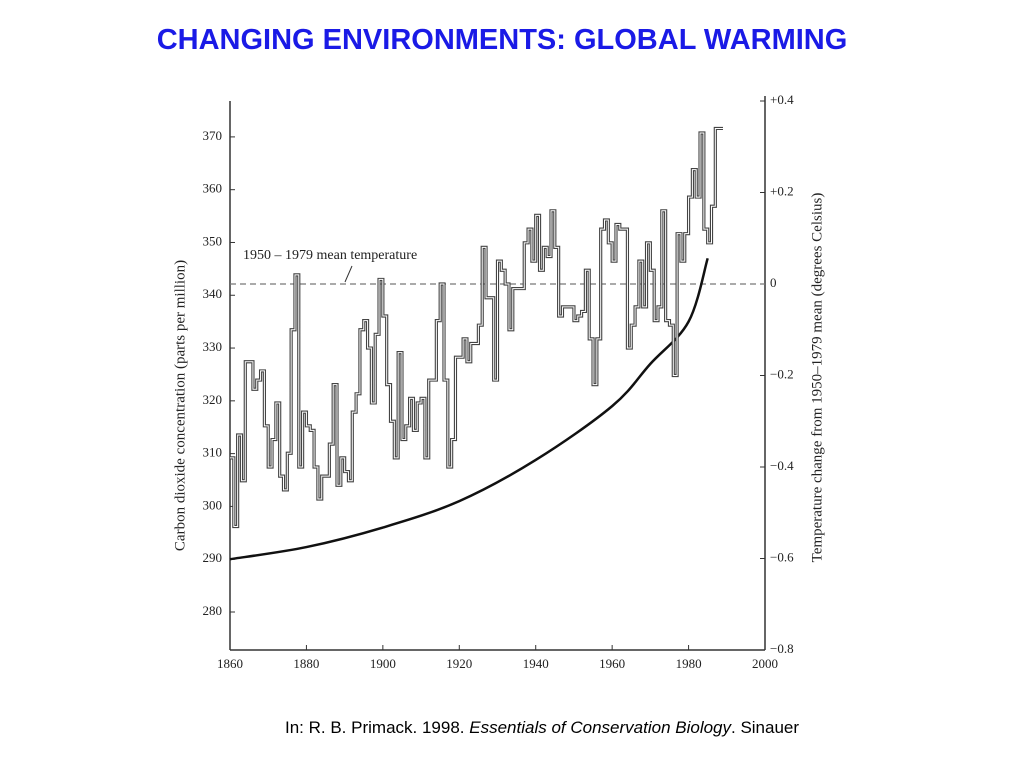 The height and width of the screenshot is (768, 1024). I want to click on y2-tick-label: +0.4, so click(782, 99).